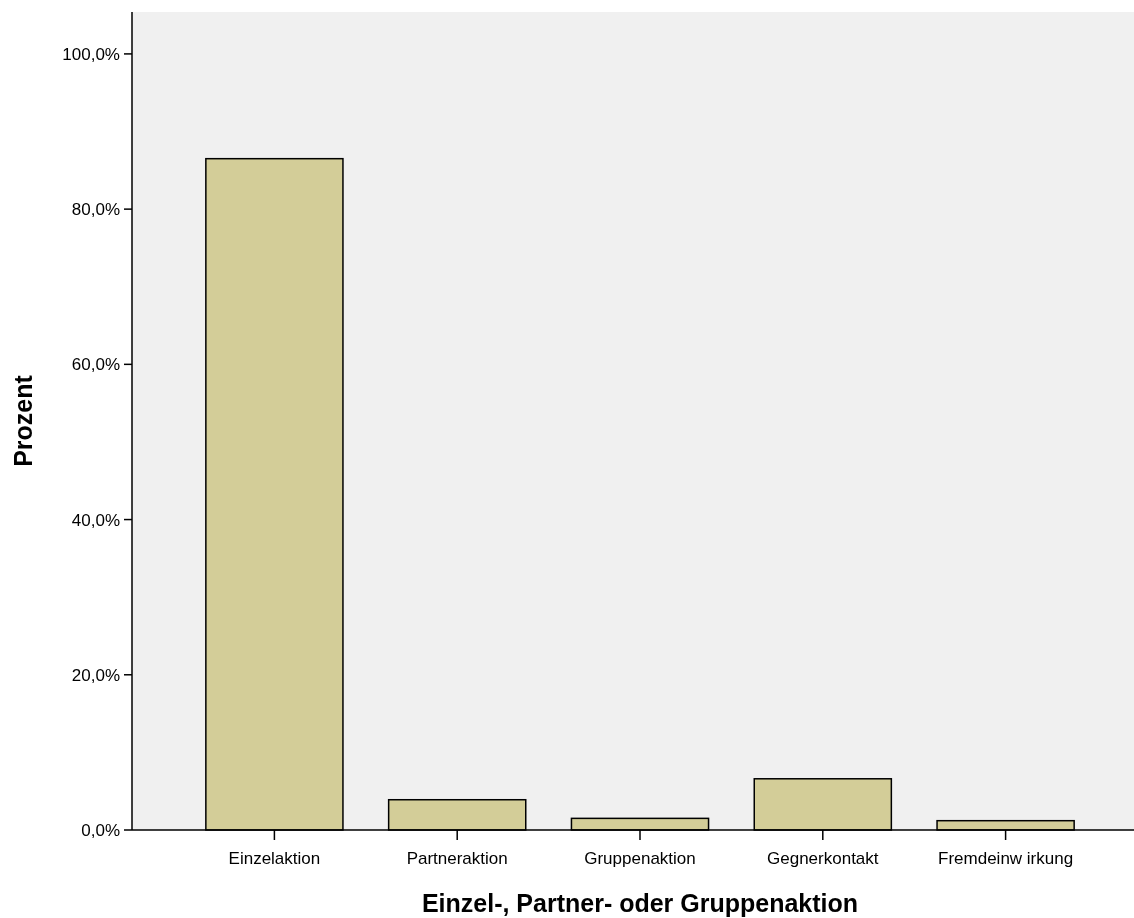 The width and height of the screenshot is (1134, 918). I want to click on x-tick-label: Gegnerkontakt, so click(823, 858).